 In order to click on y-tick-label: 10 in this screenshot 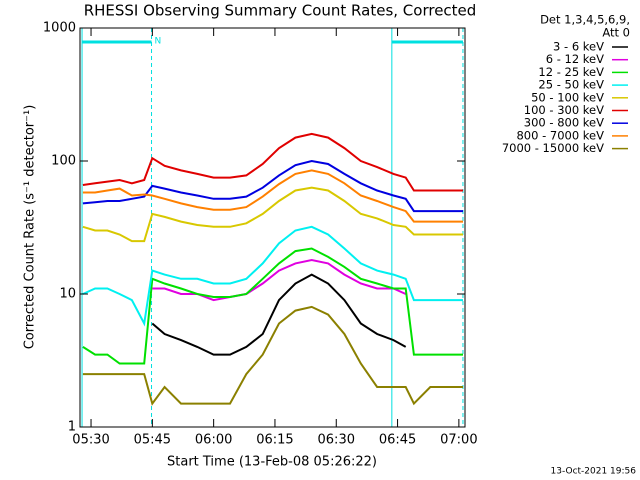, I will do `click(67, 294)`.